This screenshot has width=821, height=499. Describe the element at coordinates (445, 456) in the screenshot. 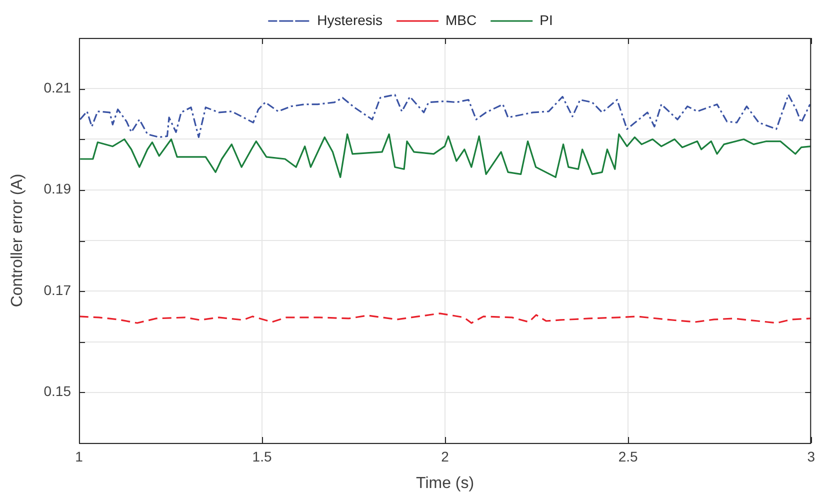

I see `x-tick-label: 2` at that location.